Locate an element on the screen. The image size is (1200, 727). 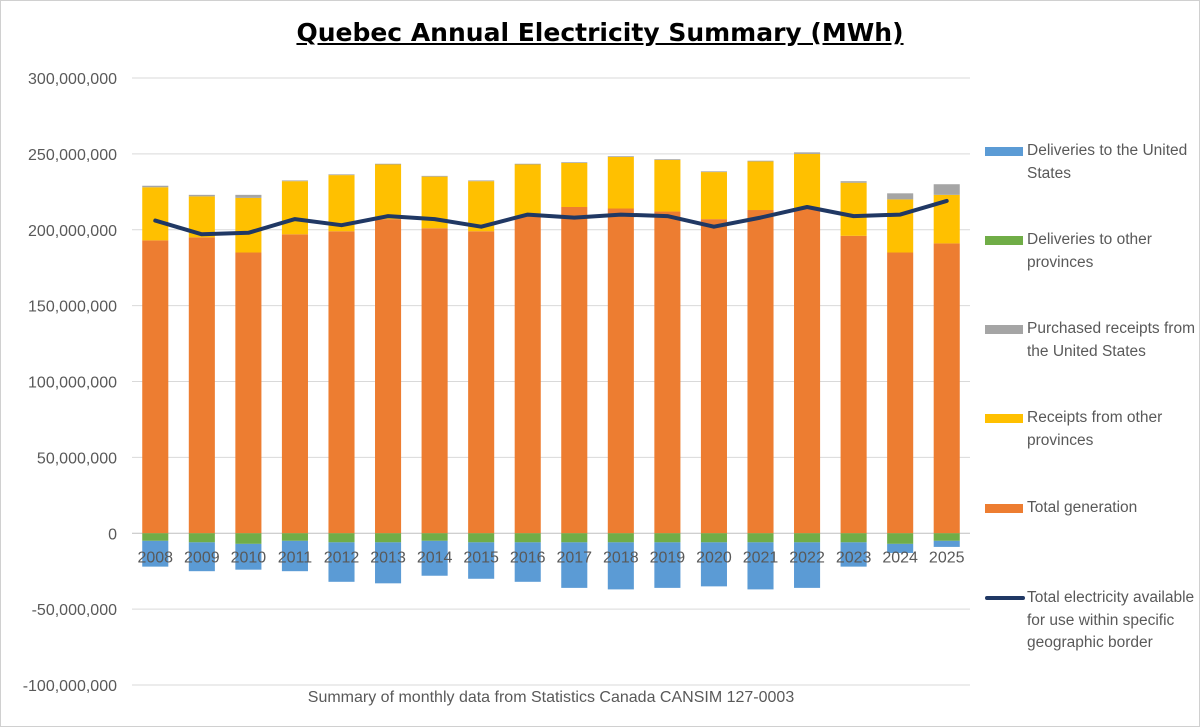
bar-purchased-receipts-from-the-united-states-2019 is located at coordinates (667, 159).